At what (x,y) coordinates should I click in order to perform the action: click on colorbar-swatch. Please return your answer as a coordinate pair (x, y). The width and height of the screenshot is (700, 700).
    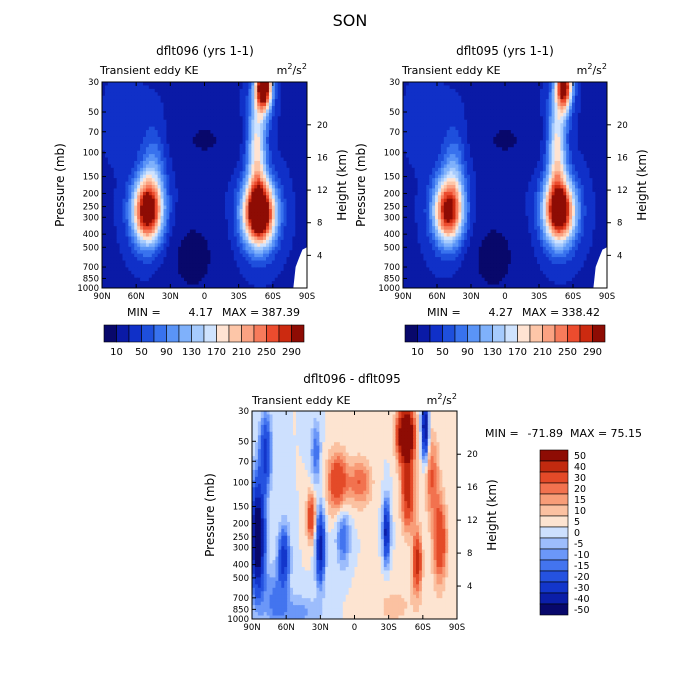
    Looking at the image, I should click on (110, 333).